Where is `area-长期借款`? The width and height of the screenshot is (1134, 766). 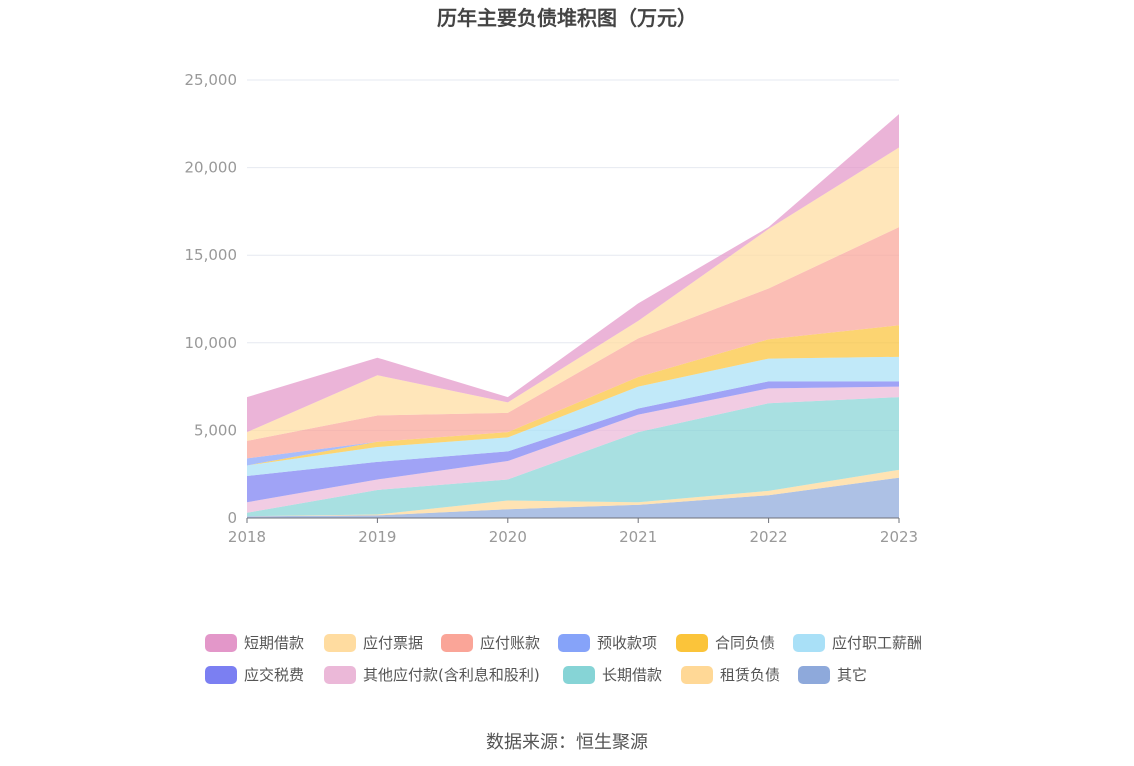
area-长期借款 is located at coordinates (573, 457).